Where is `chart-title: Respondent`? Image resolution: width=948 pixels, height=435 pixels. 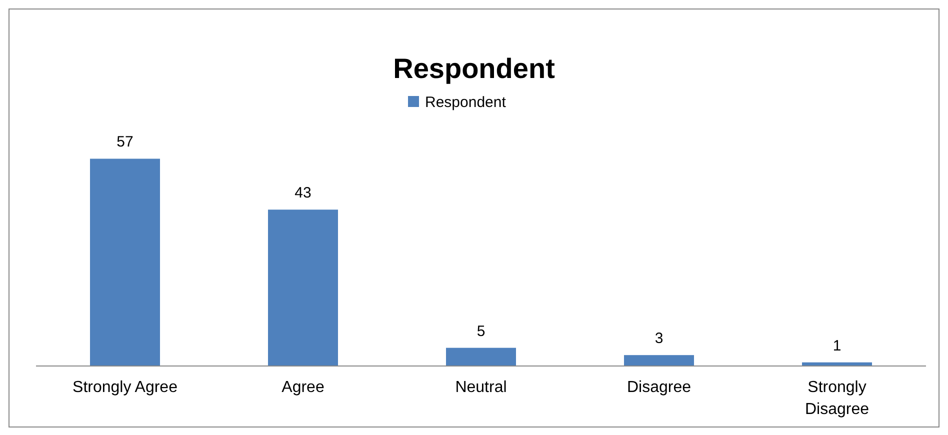 chart-title: Respondent is located at coordinates (474, 68).